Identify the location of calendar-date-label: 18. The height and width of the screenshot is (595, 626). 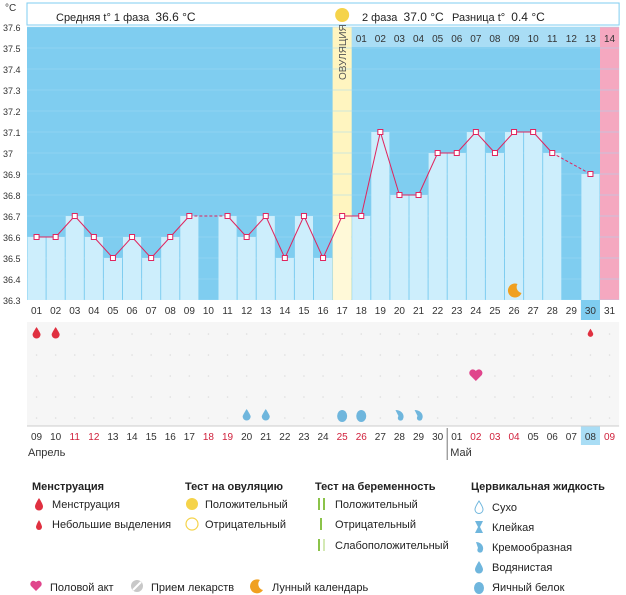
(209, 437).